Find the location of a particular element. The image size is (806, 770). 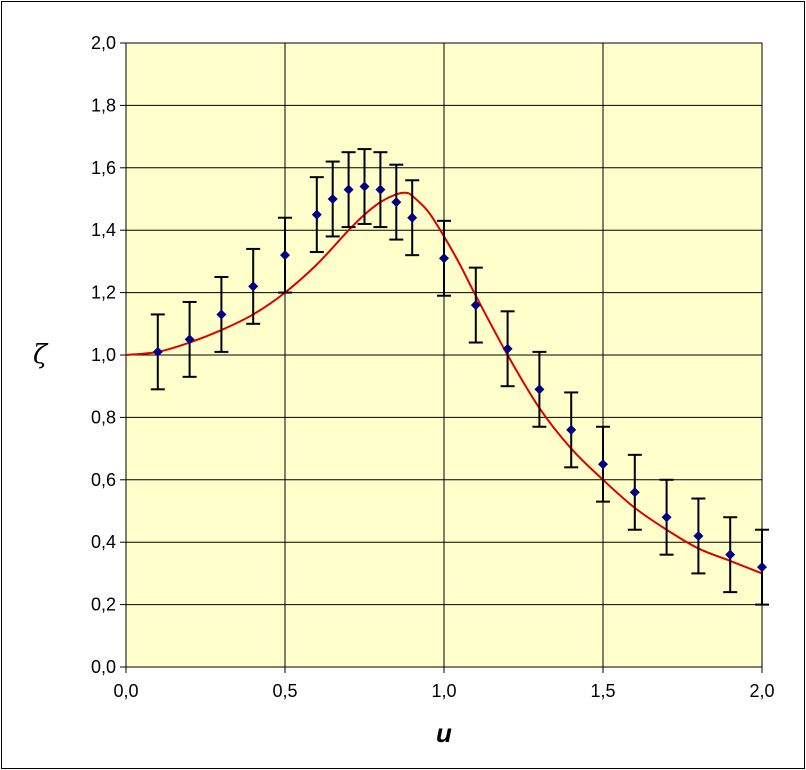

y-tick-label: 1,0 is located at coordinates (103, 355).